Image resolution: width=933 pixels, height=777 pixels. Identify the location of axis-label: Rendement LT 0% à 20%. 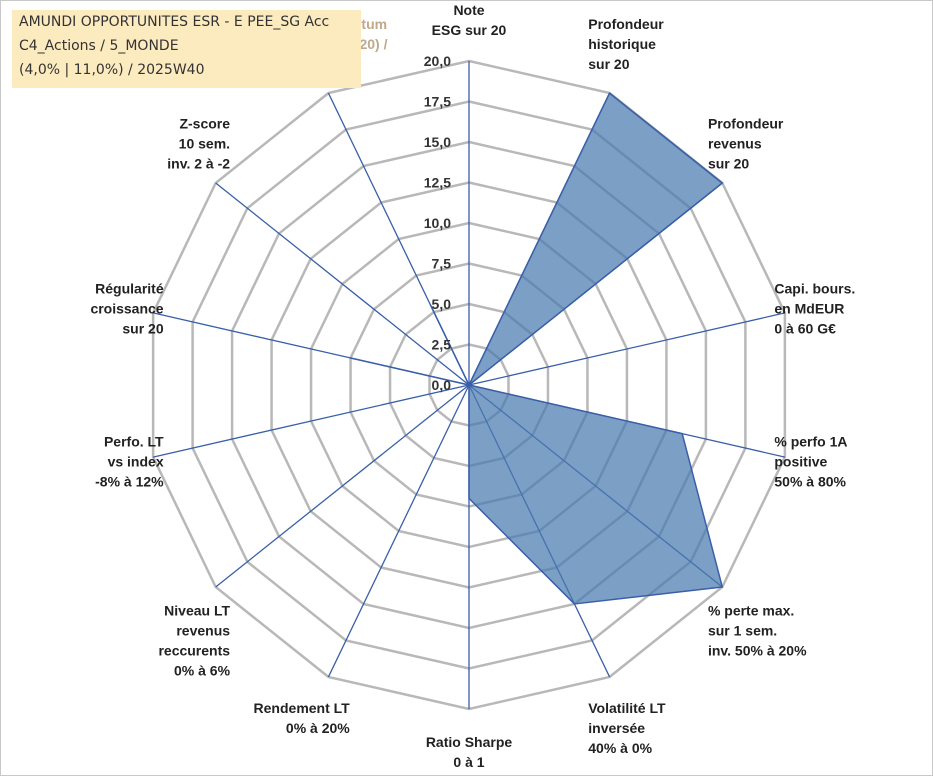
(302, 718).